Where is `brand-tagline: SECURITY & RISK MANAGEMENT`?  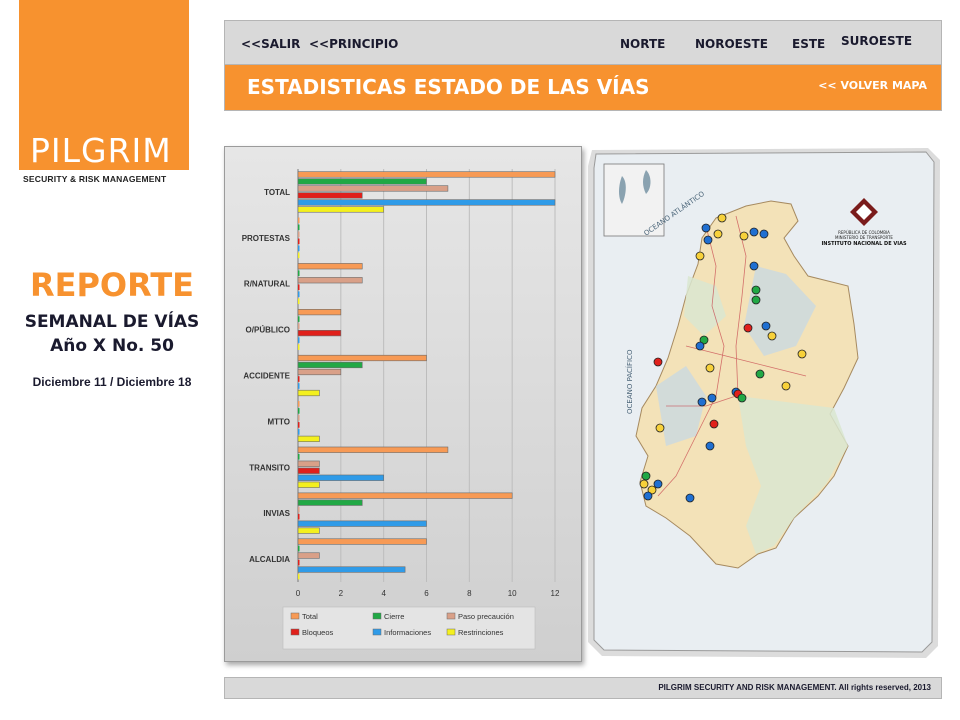 brand-tagline: SECURITY & RISK MANAGEMENT is located at coordinates (95, 179).